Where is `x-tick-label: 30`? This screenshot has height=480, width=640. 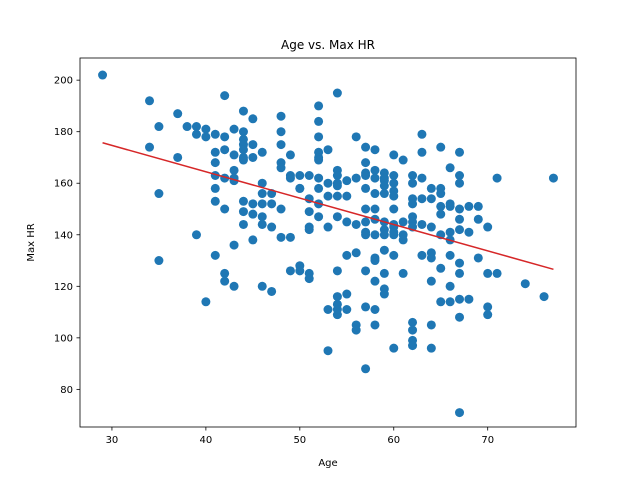 x-tick-label: 30 is located at coordinates (112, 440).